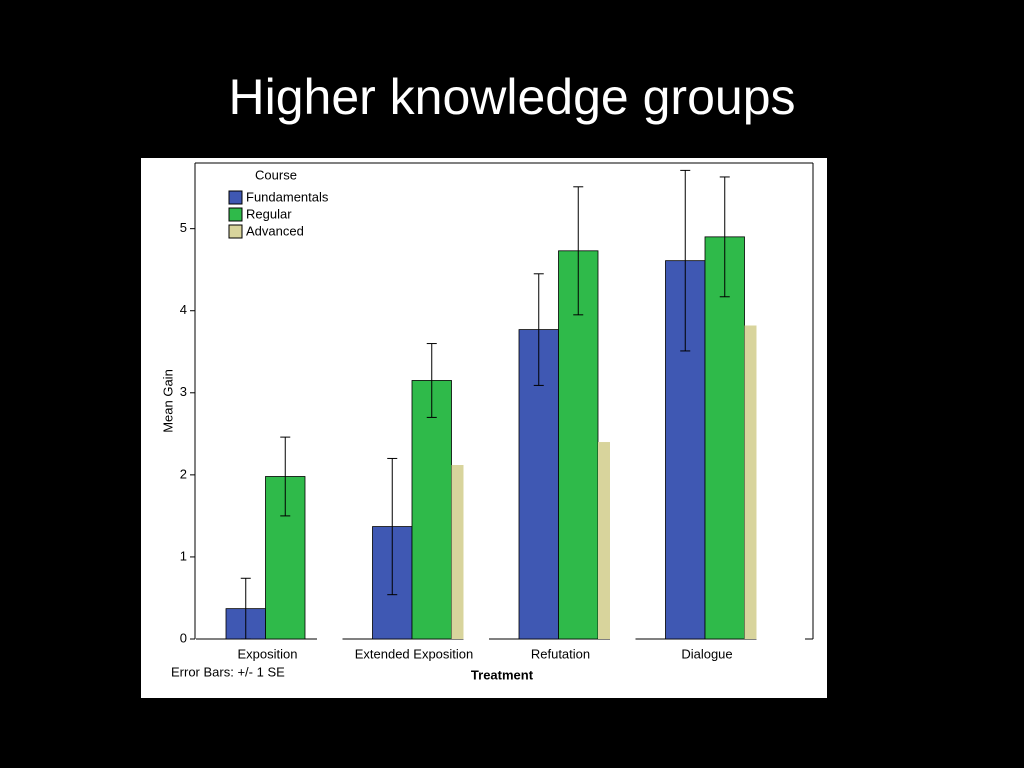 The image size is (1024, 768). Describe the element at coordinates (167, 401) in the screenshot. I see `y-axis-label: Mean Gain` at that location.